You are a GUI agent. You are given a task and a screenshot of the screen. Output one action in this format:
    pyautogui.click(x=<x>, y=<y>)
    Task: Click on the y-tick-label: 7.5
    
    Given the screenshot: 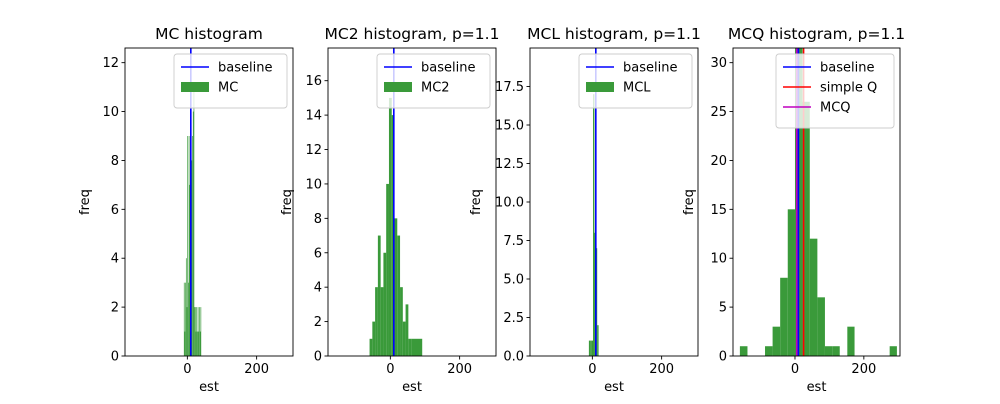 What is the action you would take?
    pyautogui.click(x=513, y=241)
    